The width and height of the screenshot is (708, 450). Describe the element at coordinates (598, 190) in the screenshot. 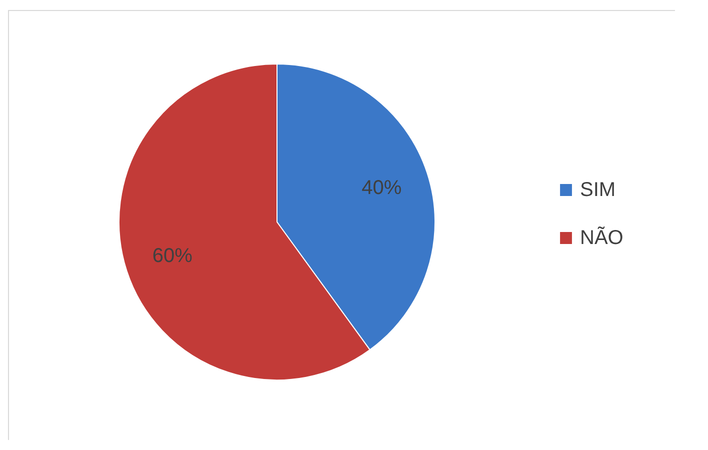

I see `legend-label: SIM` at that location.